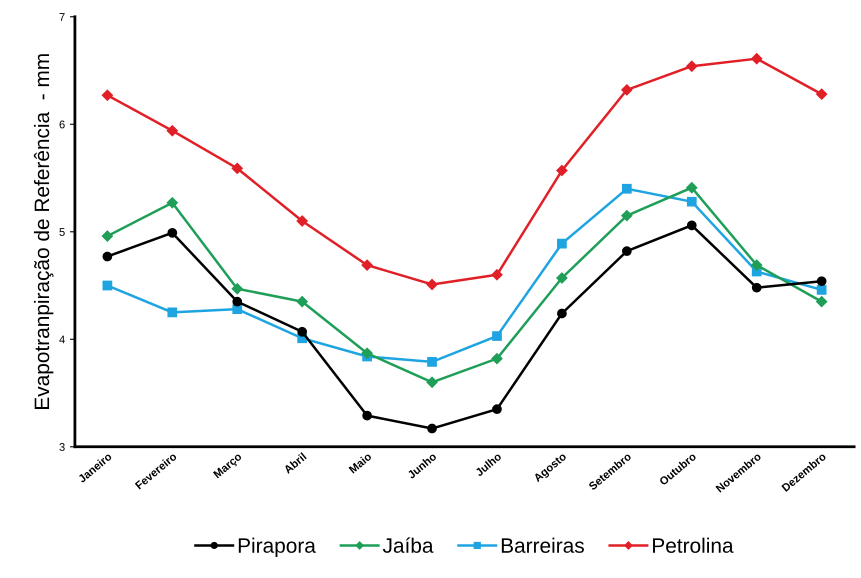 This screenshot has width=861, height=578. I want to click on legend-label: Pirapora, so click(277, 548).